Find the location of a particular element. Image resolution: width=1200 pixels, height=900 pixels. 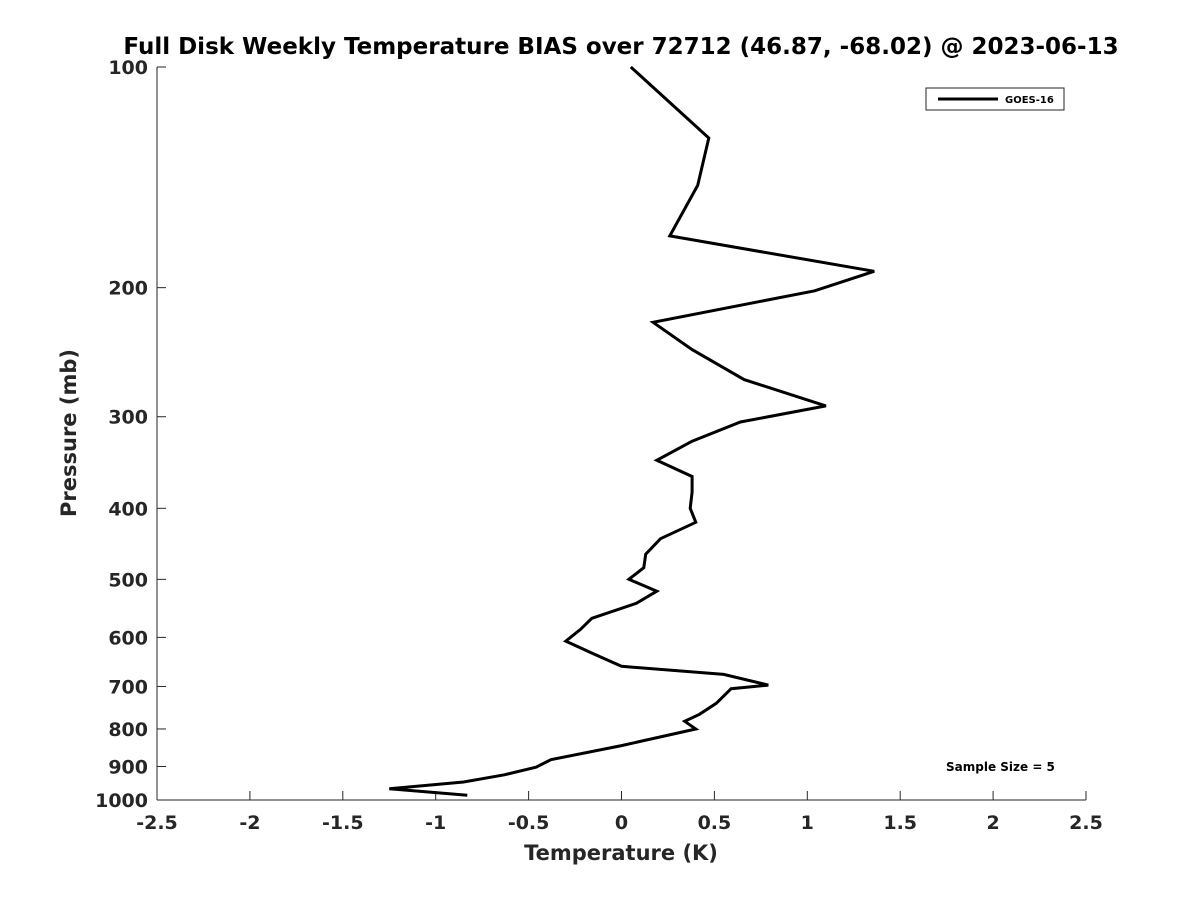

x-tick-label: -0.5 is located at coordinates (529, 823).